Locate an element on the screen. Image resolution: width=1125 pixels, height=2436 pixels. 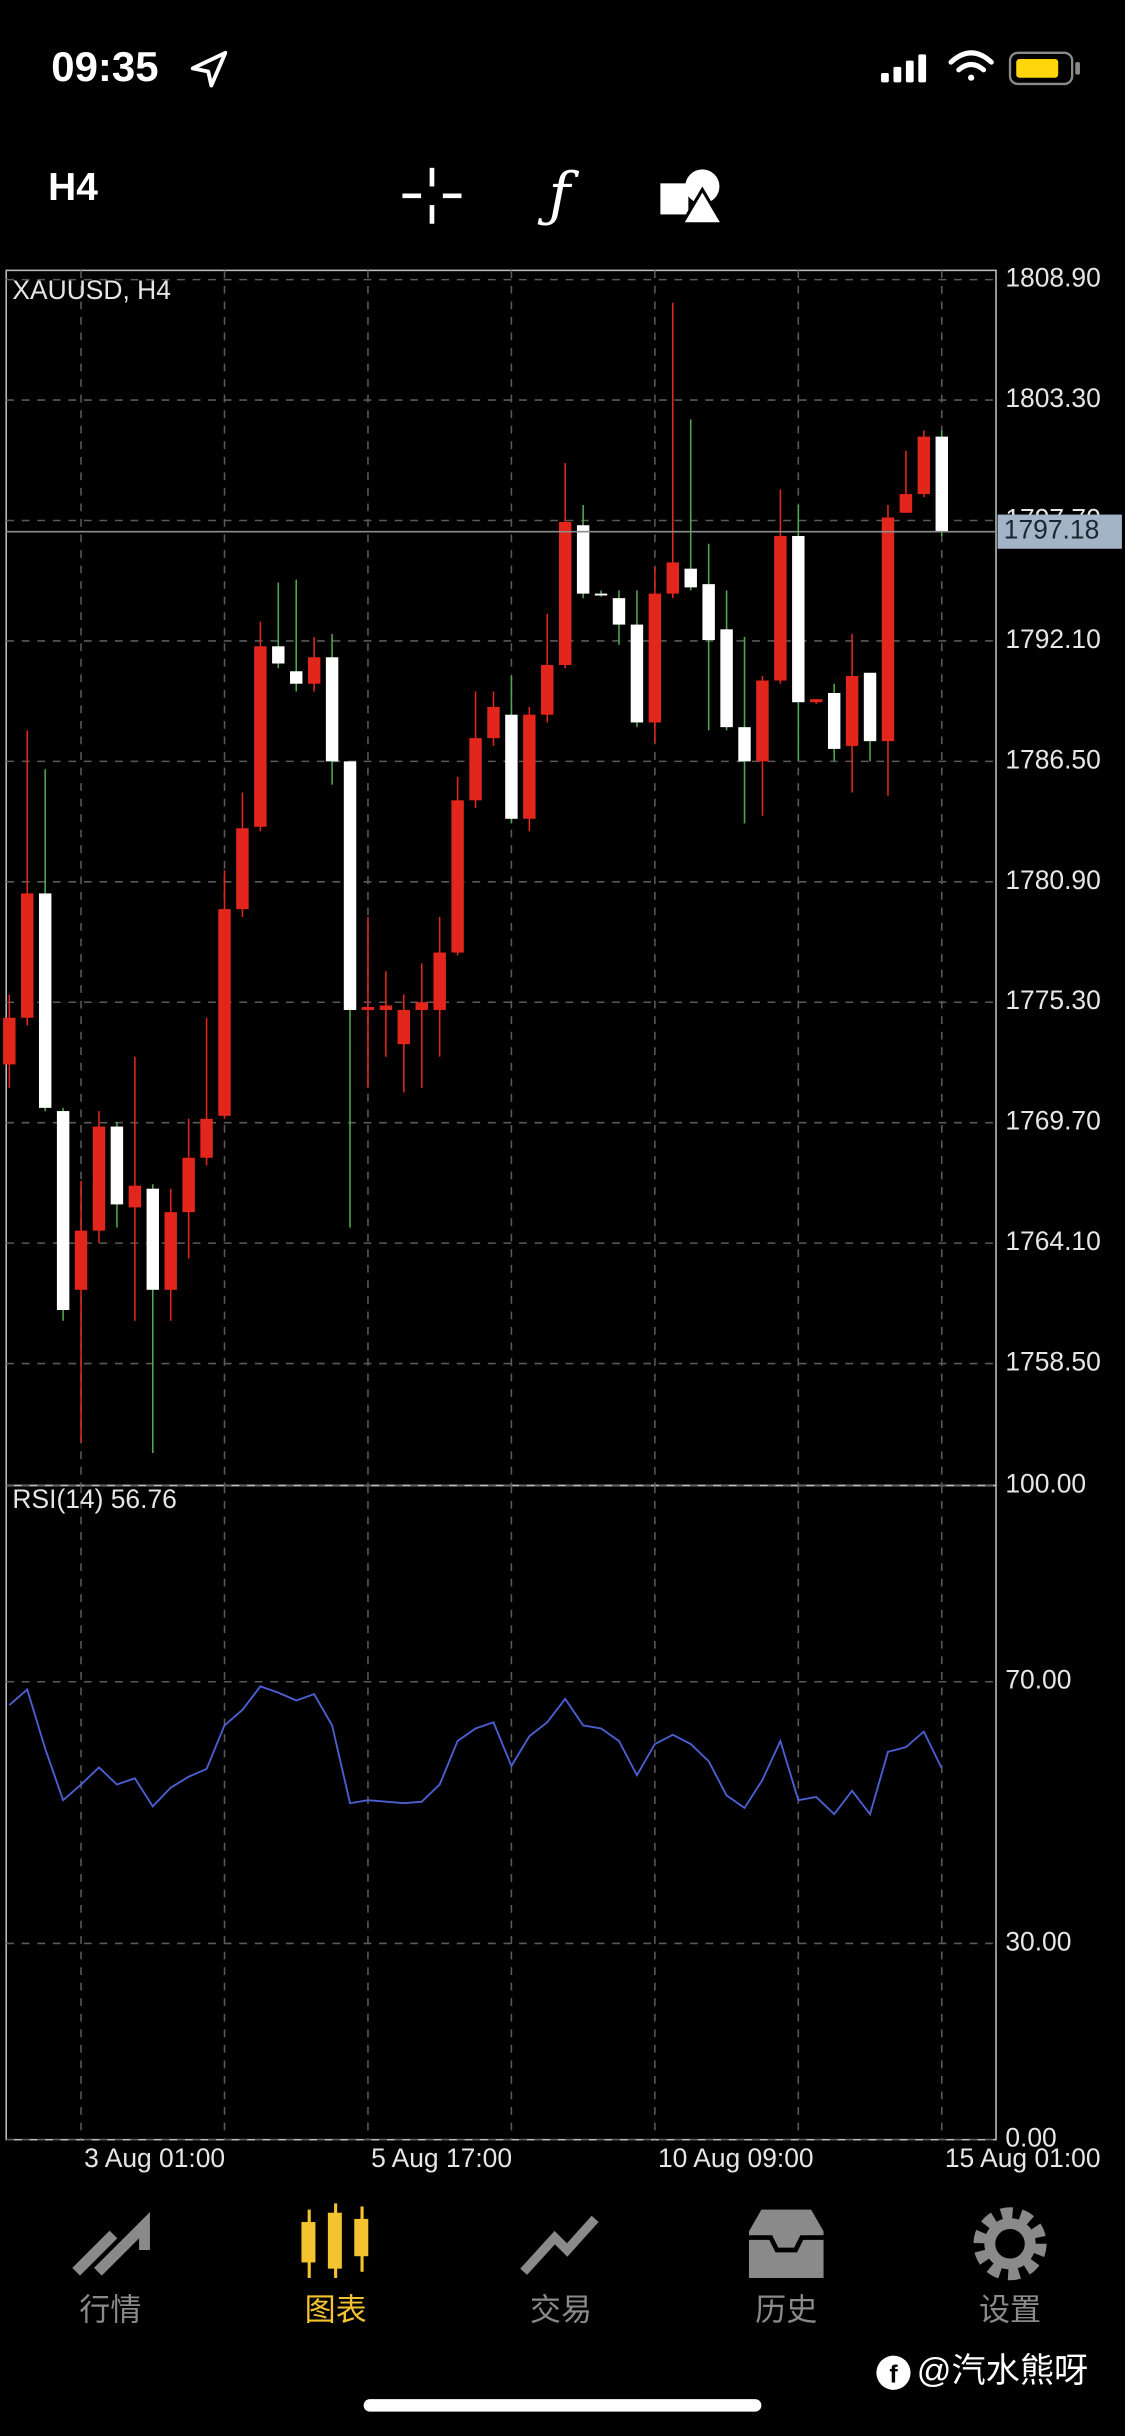
chart-title: XAUUSD, H4 is located at coordinates (91, 290).